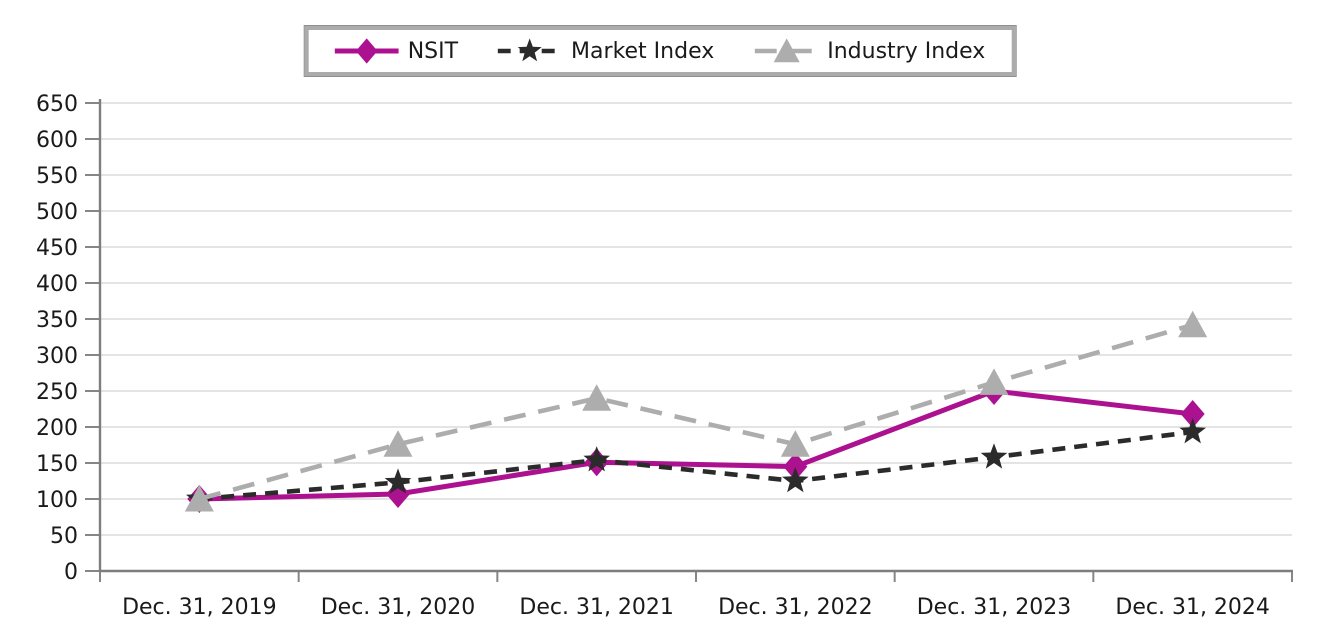 The height and width of the screenshot is (640, 1320). I want to click on nsit-diamond-legend-icon, so click(366, 51).